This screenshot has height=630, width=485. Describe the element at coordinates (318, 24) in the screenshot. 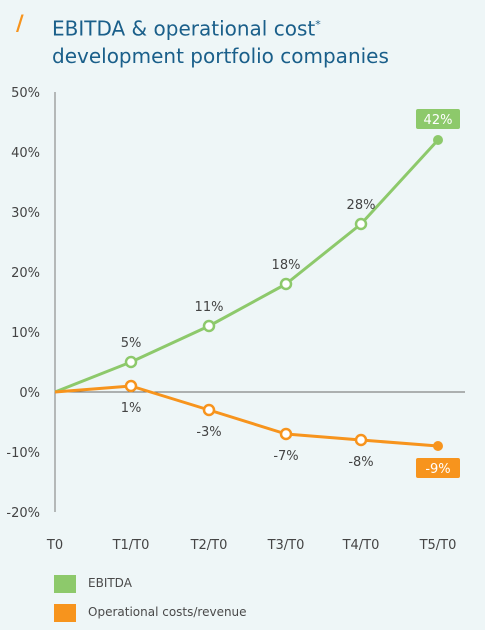

I see `chart-title-footnote-mark: *` at that location.